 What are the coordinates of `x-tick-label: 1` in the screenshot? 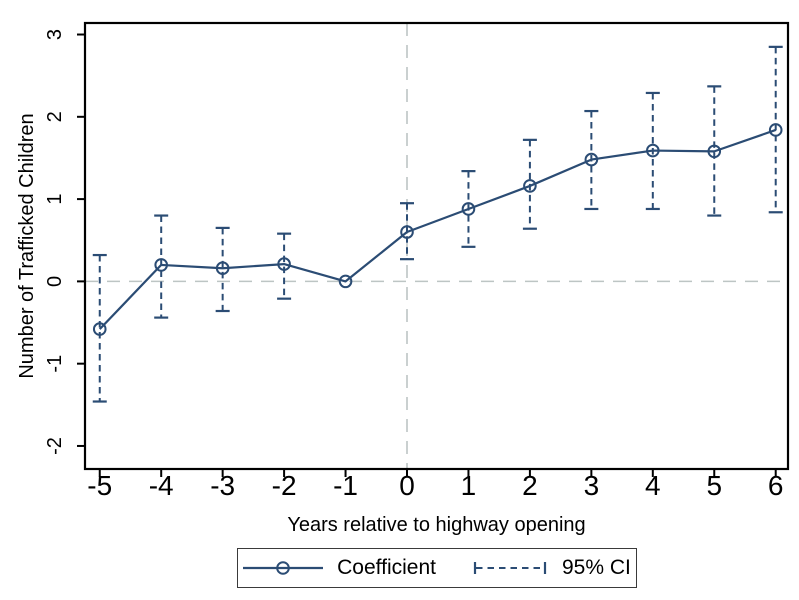 It's located at (469, 485).